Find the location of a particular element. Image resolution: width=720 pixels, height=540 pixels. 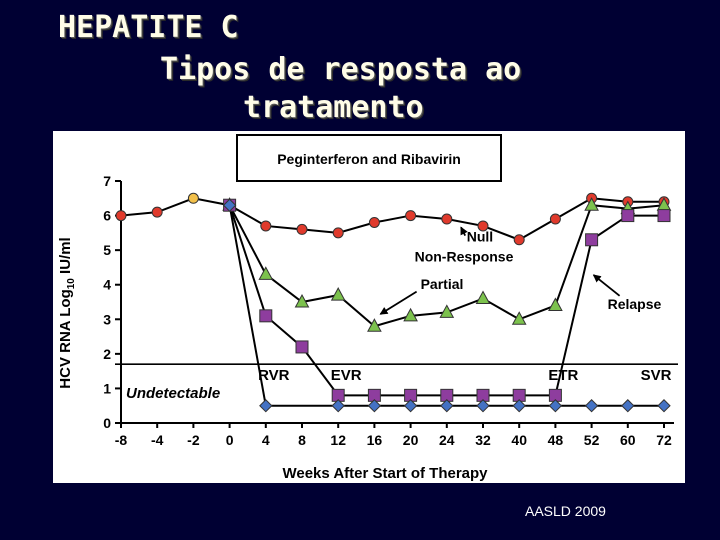

milestone-label-evr: EVR is located at coordinates (346, 375).